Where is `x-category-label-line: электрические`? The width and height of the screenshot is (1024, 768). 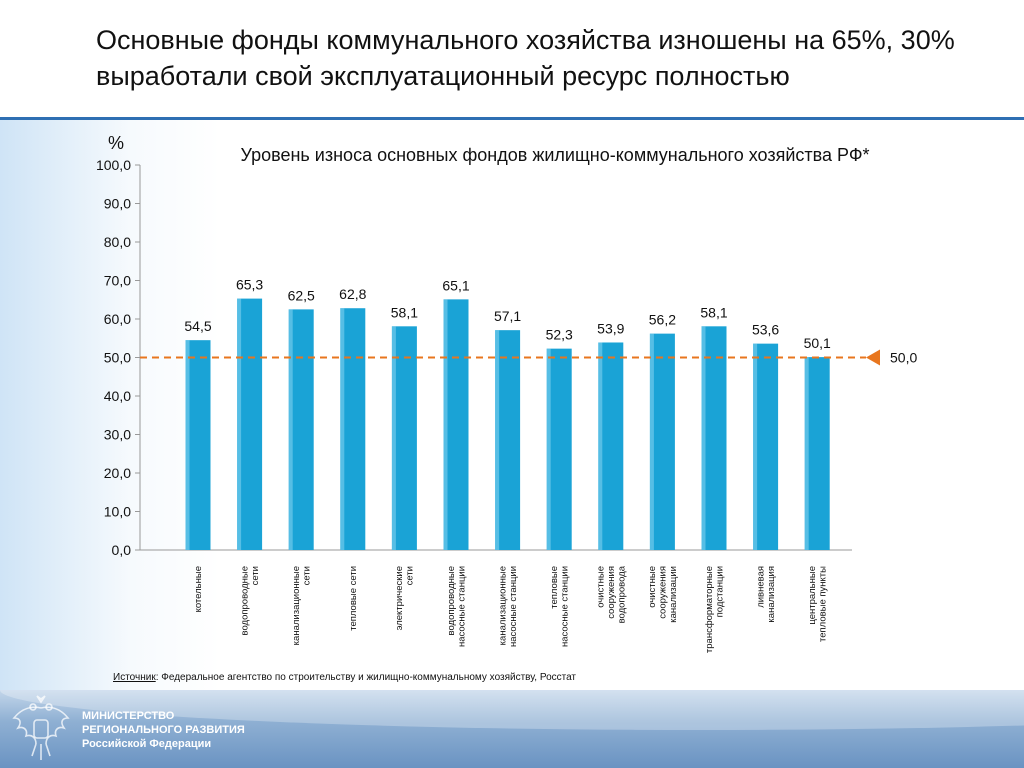 x-category-label-line: электрические is located at coordinates (399, 598).